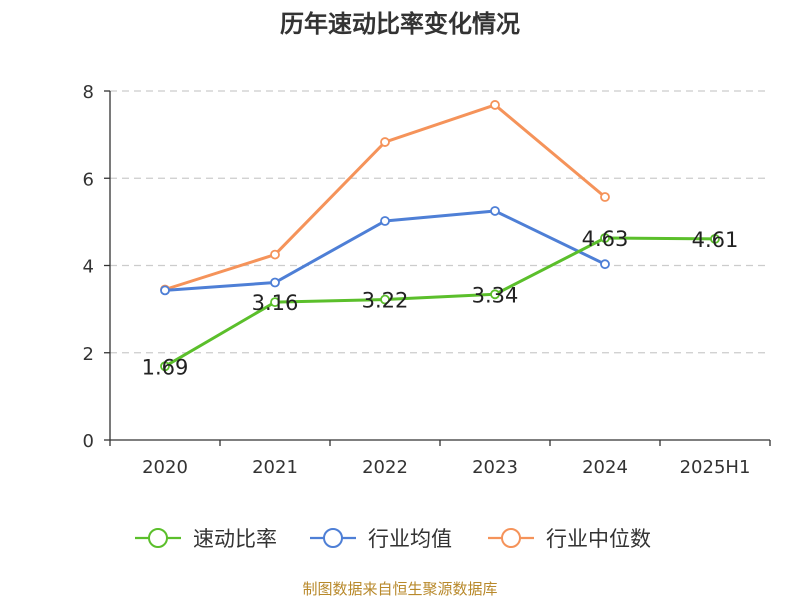 This screenshot has width=800, height=600. Describe the element at coordinates (88, 179) in the screenshot. I see `y-tick-label: 6` at that location.